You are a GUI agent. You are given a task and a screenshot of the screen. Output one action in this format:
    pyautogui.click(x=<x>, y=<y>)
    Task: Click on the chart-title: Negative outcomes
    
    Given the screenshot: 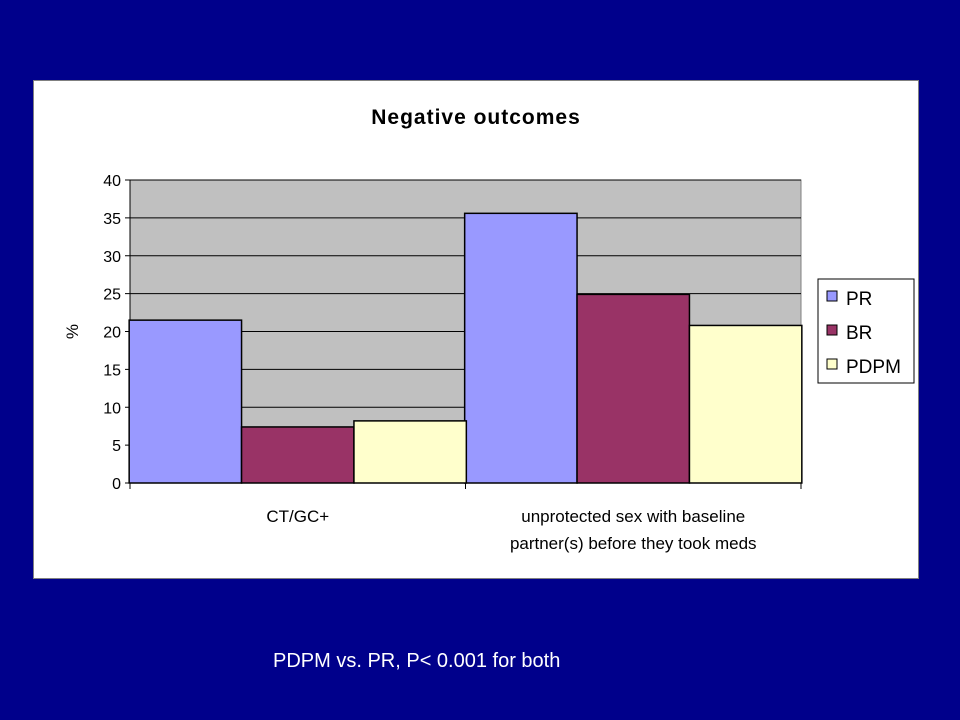 What is the action you would take?
    pyautogui.click(x=476, y=117)
    